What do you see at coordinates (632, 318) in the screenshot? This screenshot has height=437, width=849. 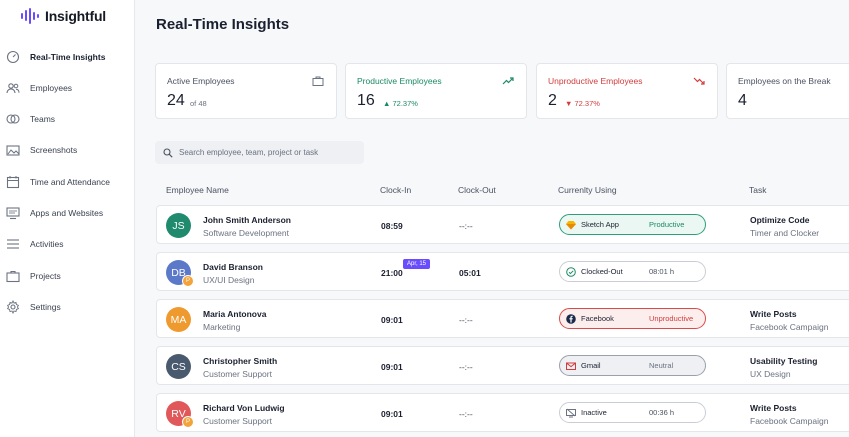 I see `current-app-pill: Facebook Unproductive` at bounding box center [632, 318].